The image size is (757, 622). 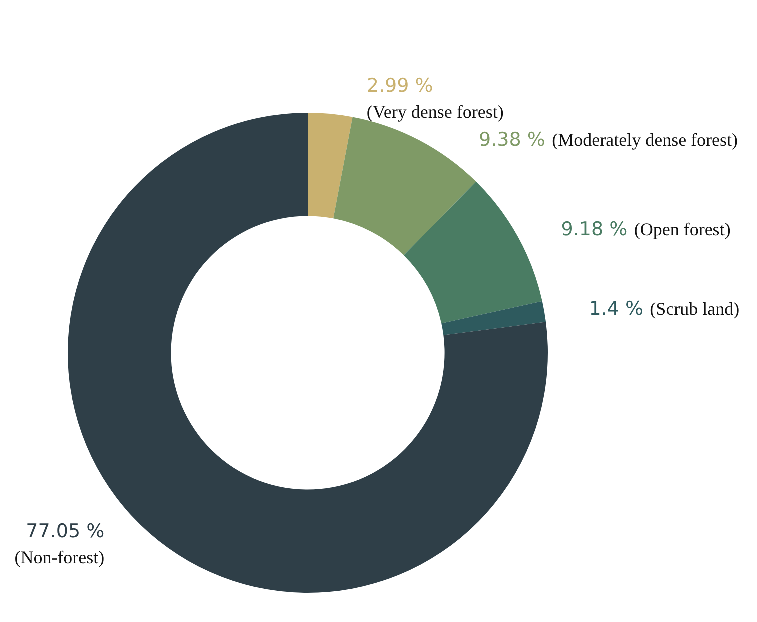 I want to click on slice-label: (Moderately dense forest), so click(x=645, y=140).